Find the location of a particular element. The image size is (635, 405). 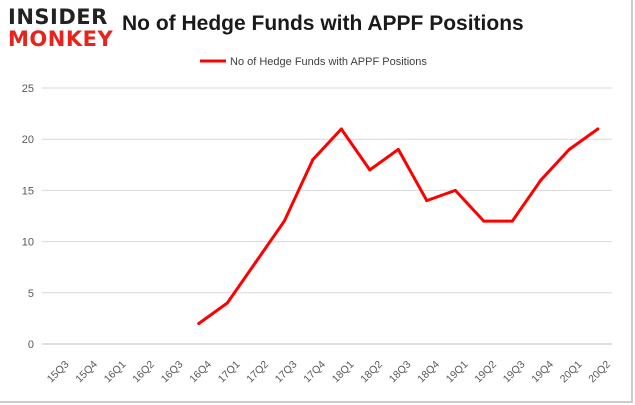

y-tick-label: 0 is located at coordinates (31, 345).